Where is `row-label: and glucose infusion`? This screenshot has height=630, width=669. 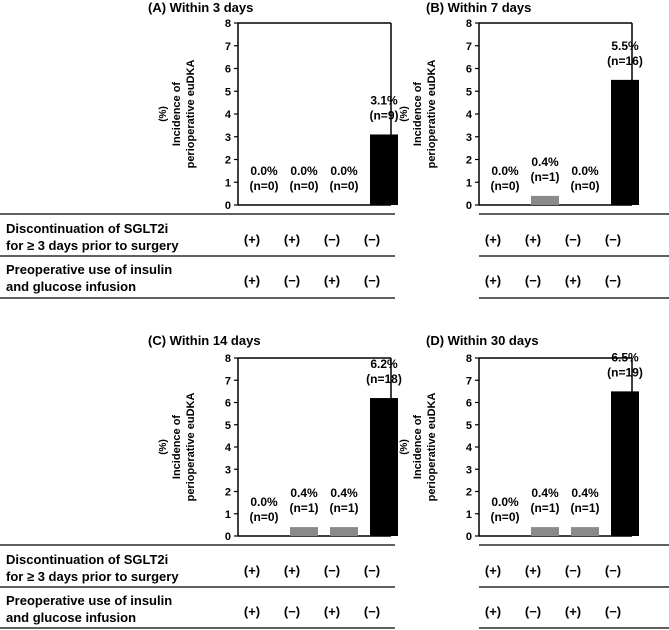
row-label: and glucose infusion is located at coordinates (71, 617).